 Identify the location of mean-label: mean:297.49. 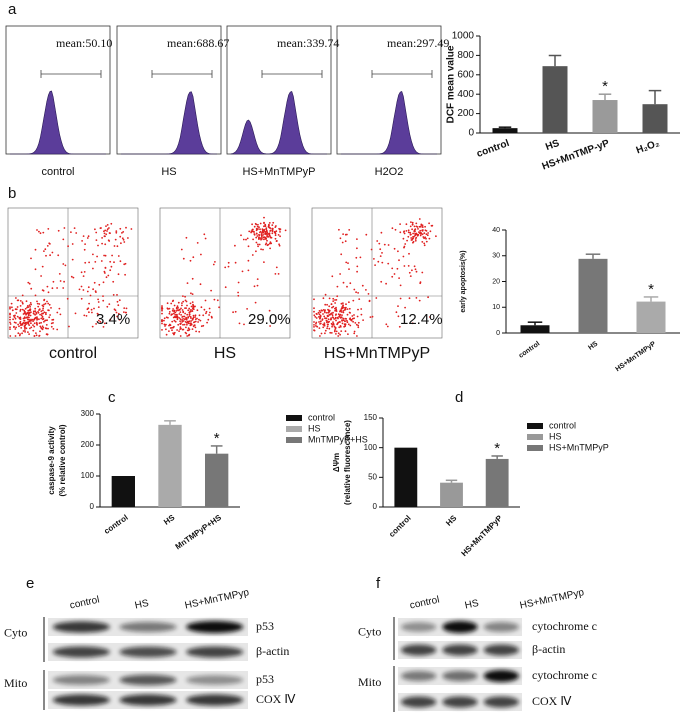
(418, 43).